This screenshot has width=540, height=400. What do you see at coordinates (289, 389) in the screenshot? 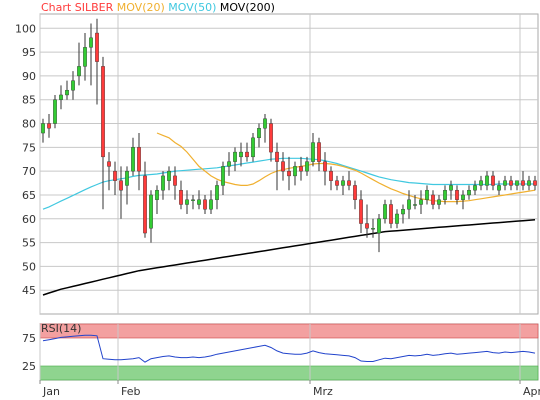
I see `x-axis: Jan Feb Mrz Apr` at bounding box center [289, 389].